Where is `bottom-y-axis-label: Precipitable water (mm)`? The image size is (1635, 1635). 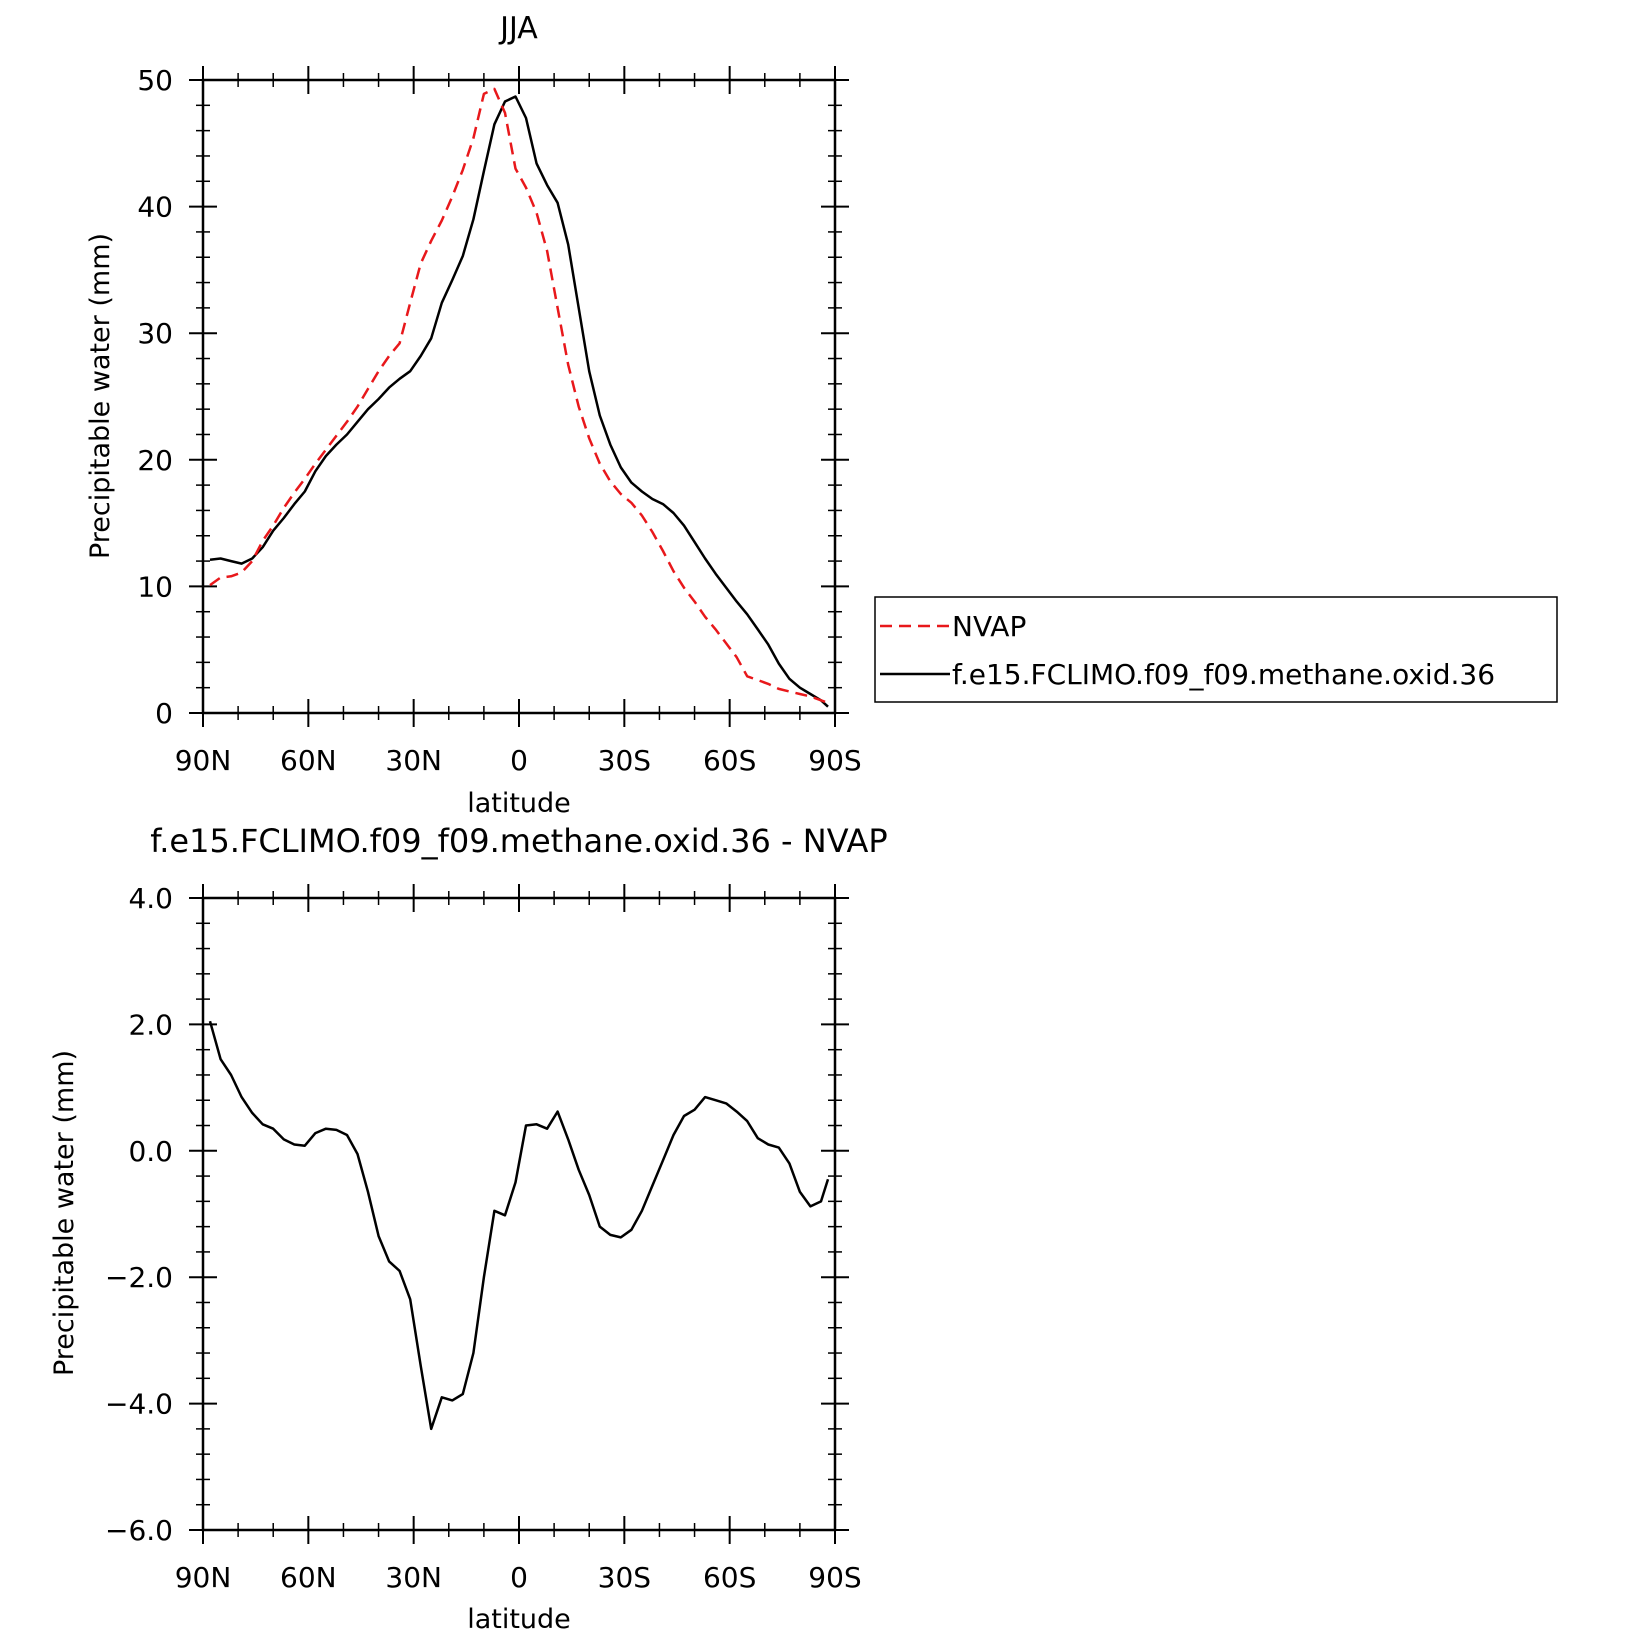
bottom-y-axis-label: Precipitable water (mm) is located at coordinates (64, 1213).